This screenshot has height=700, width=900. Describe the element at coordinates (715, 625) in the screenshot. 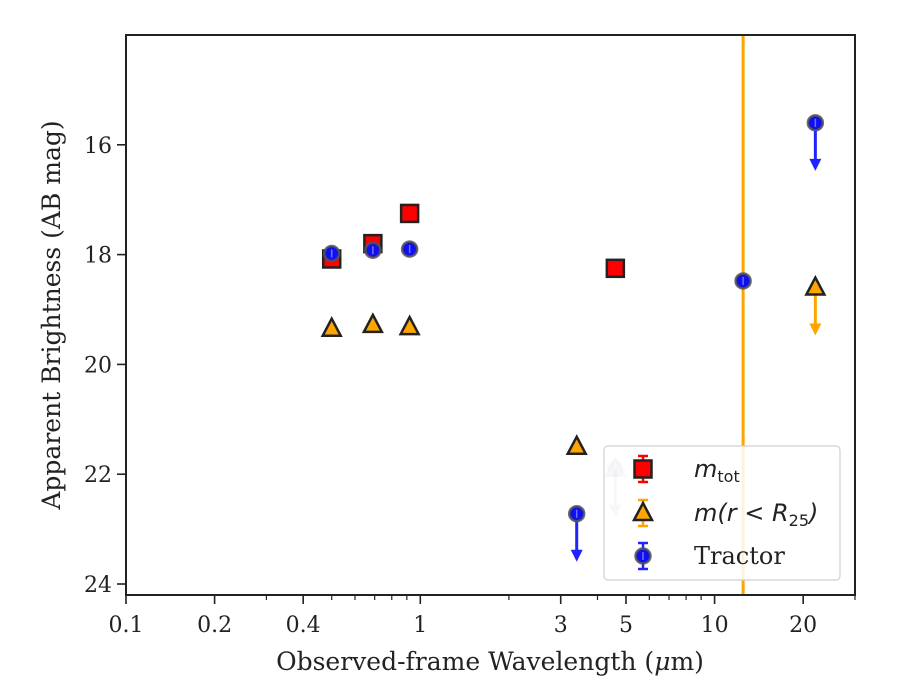

I see `x-tick-label: 10` at that location.